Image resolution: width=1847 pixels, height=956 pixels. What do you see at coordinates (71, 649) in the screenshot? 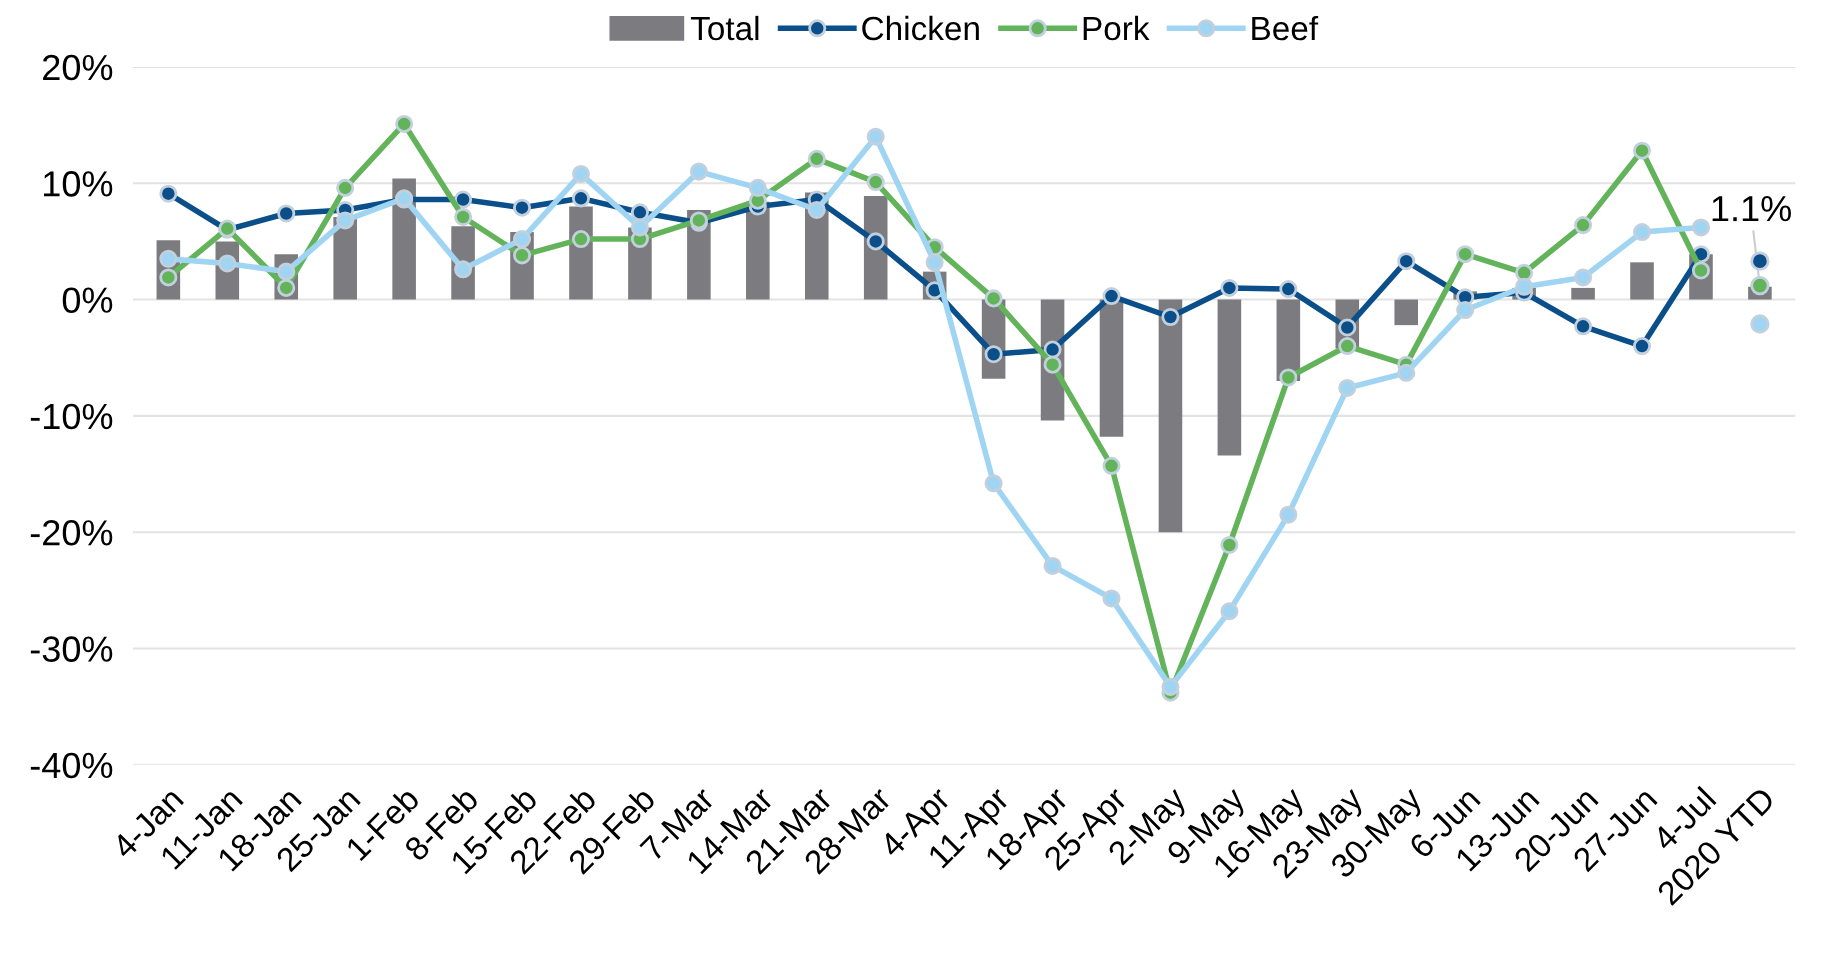
I see `y-tick-label: -30%` at bounding box center [71, 649].